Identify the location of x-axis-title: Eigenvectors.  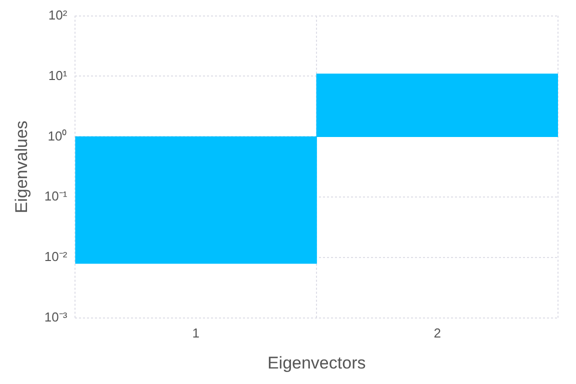
(316, 362).